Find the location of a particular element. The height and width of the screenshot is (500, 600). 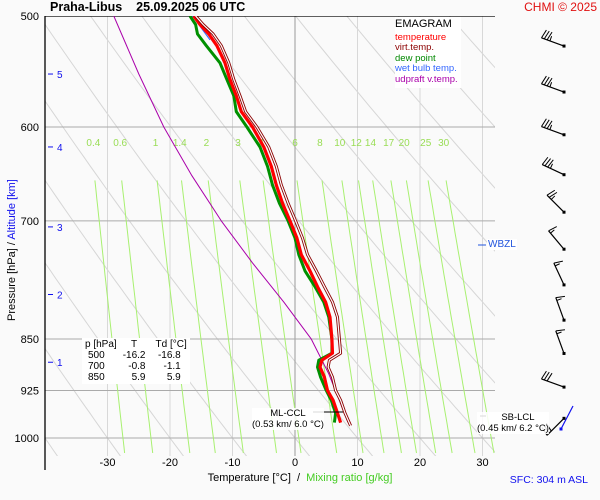

ml-ccl-value: (0.53 km/ 6.0 °C) is located at coordinates (288, 424).